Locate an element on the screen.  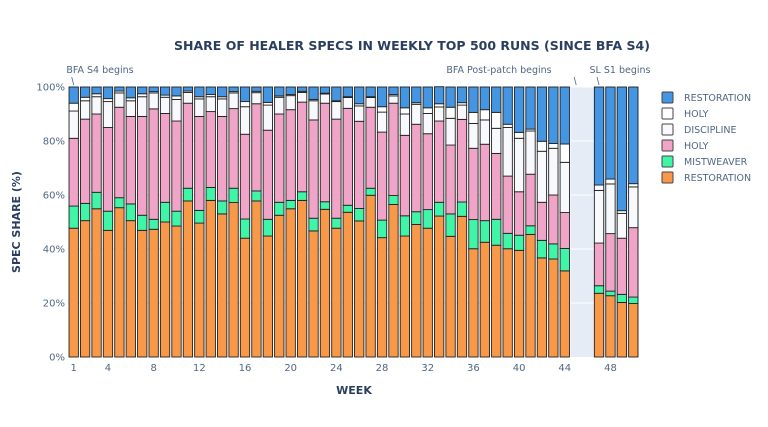
legend-item: DISCIPLINE is located at coordinates (699, 129).